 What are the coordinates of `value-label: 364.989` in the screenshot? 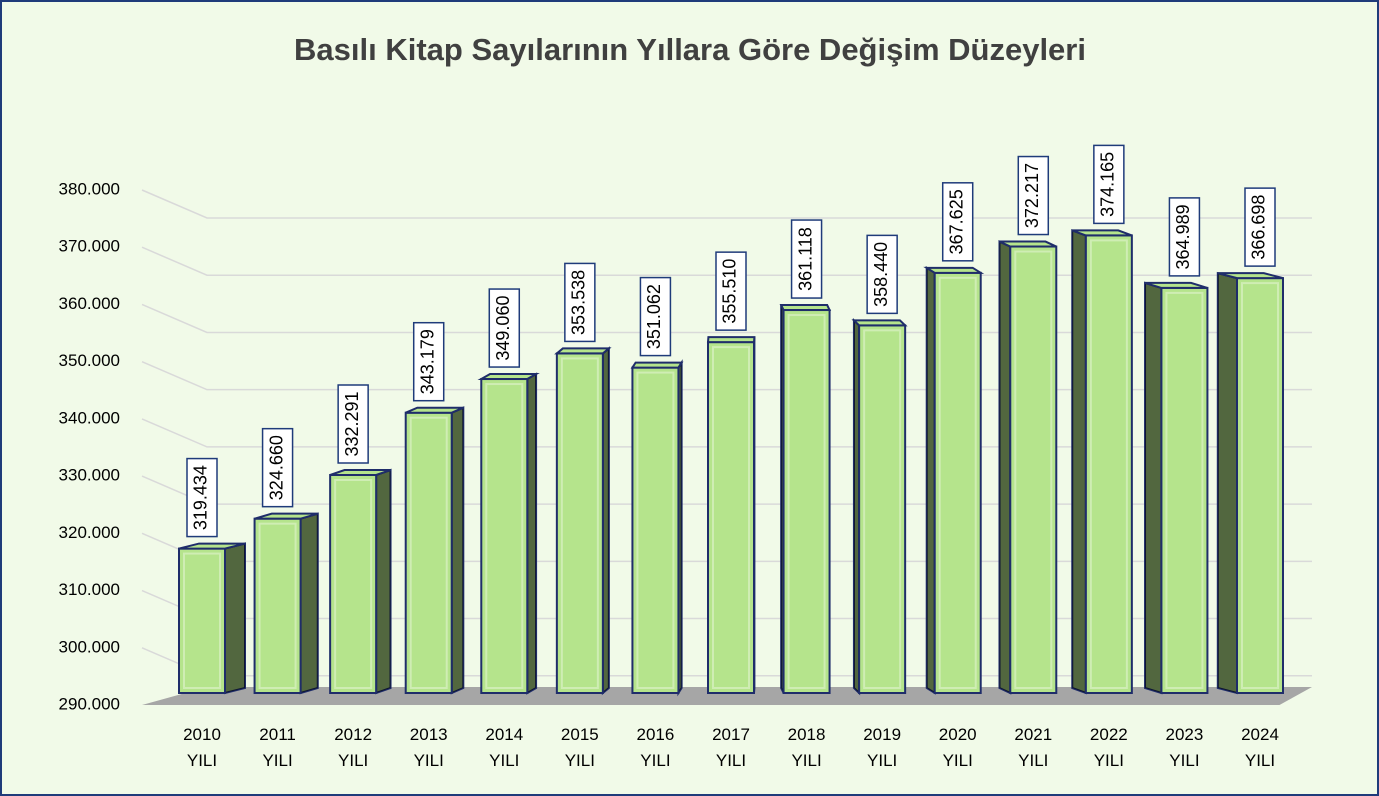 It's located at (1183, 236).